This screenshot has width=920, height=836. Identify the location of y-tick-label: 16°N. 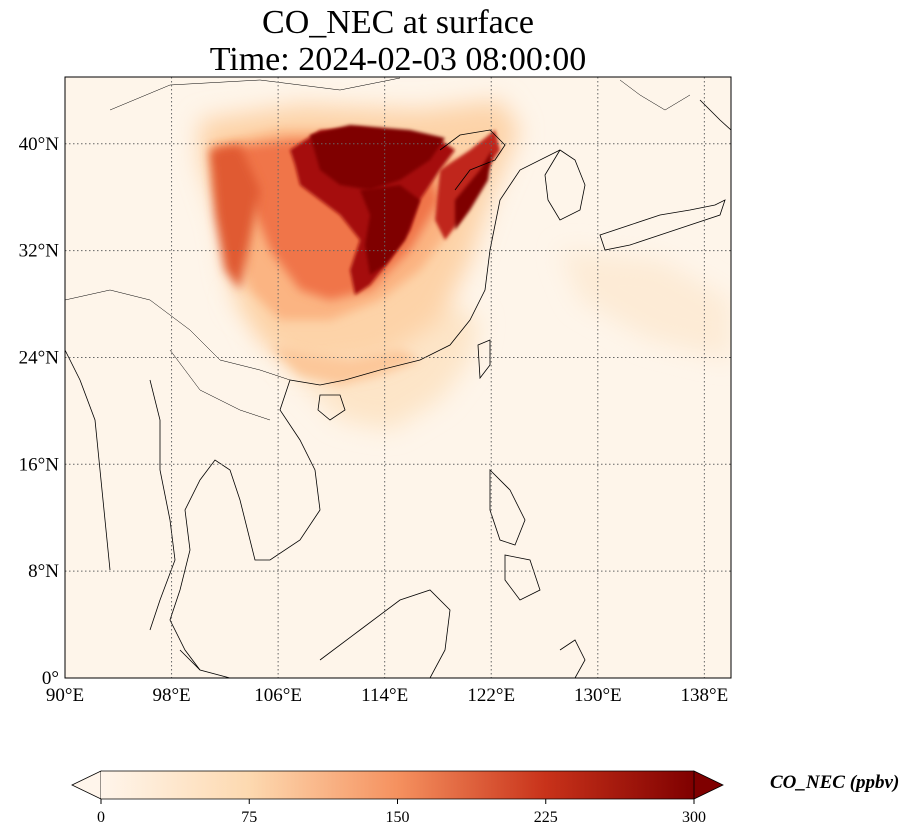
(39, 464).